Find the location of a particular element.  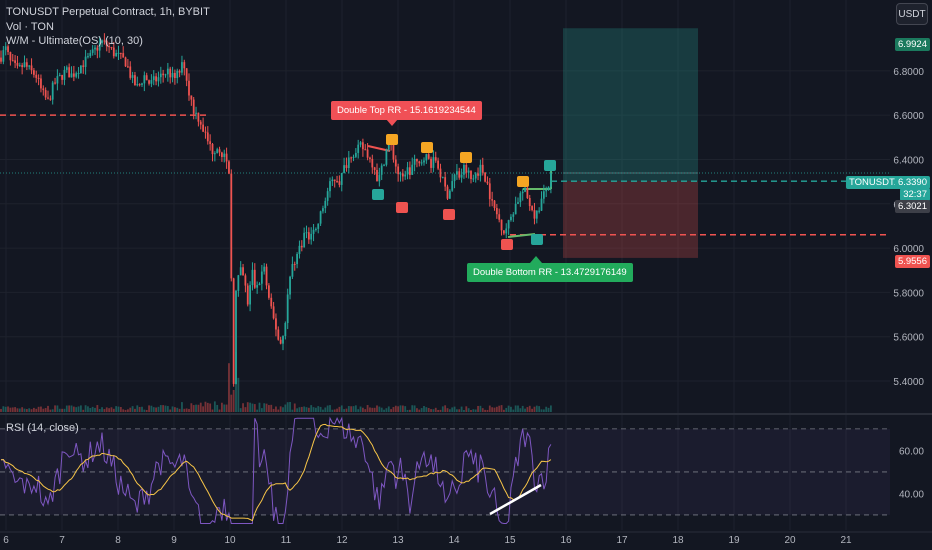

price-tick-label: 5.4000 is located at coordinates (908, 382).